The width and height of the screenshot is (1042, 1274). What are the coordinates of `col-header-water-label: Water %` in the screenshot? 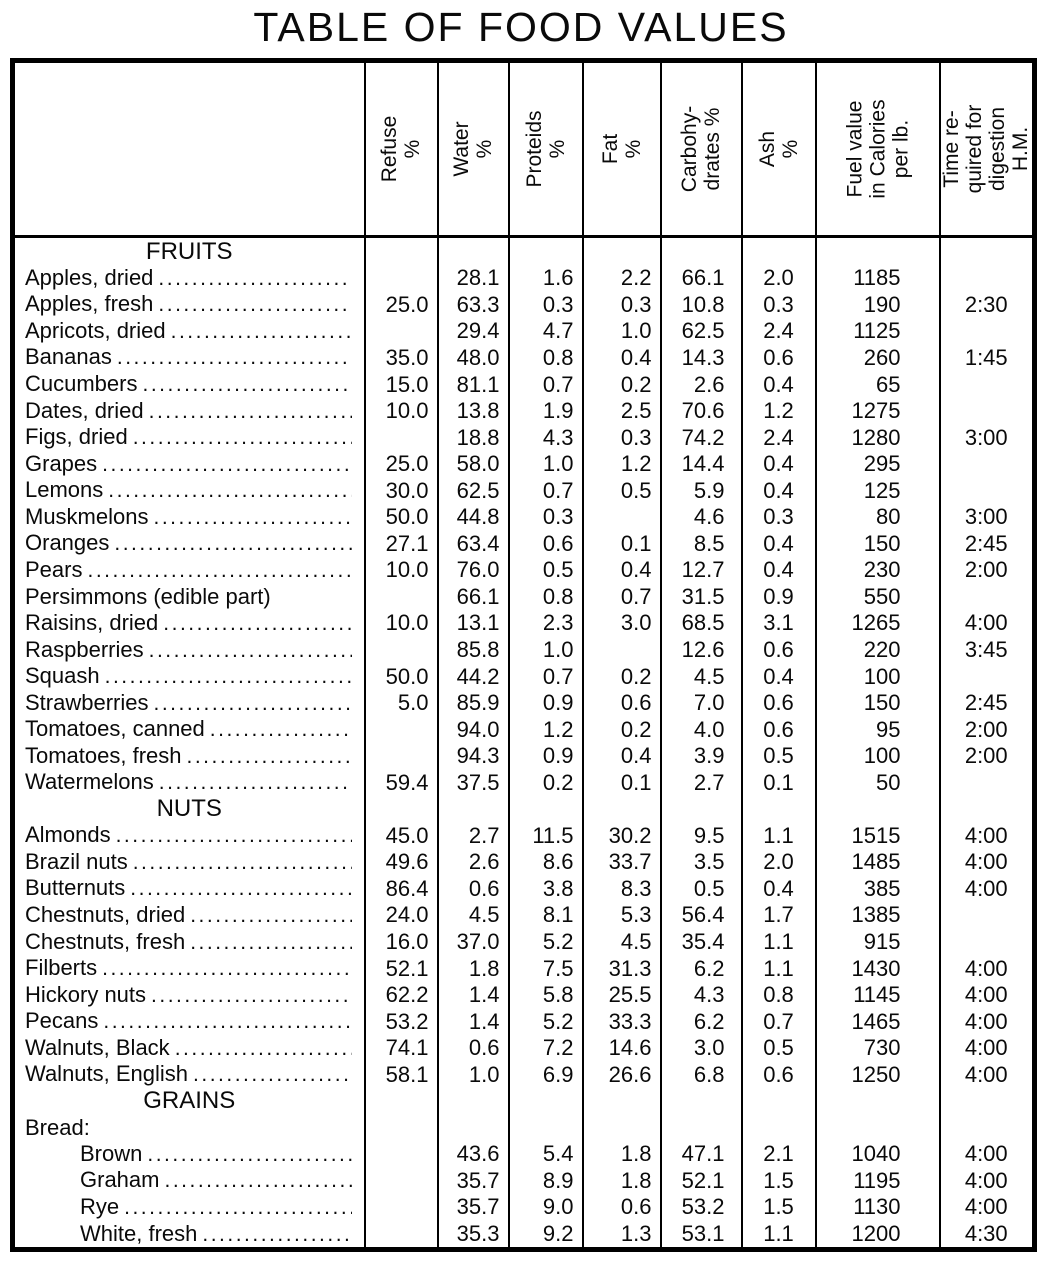 It's located at (472, 149).